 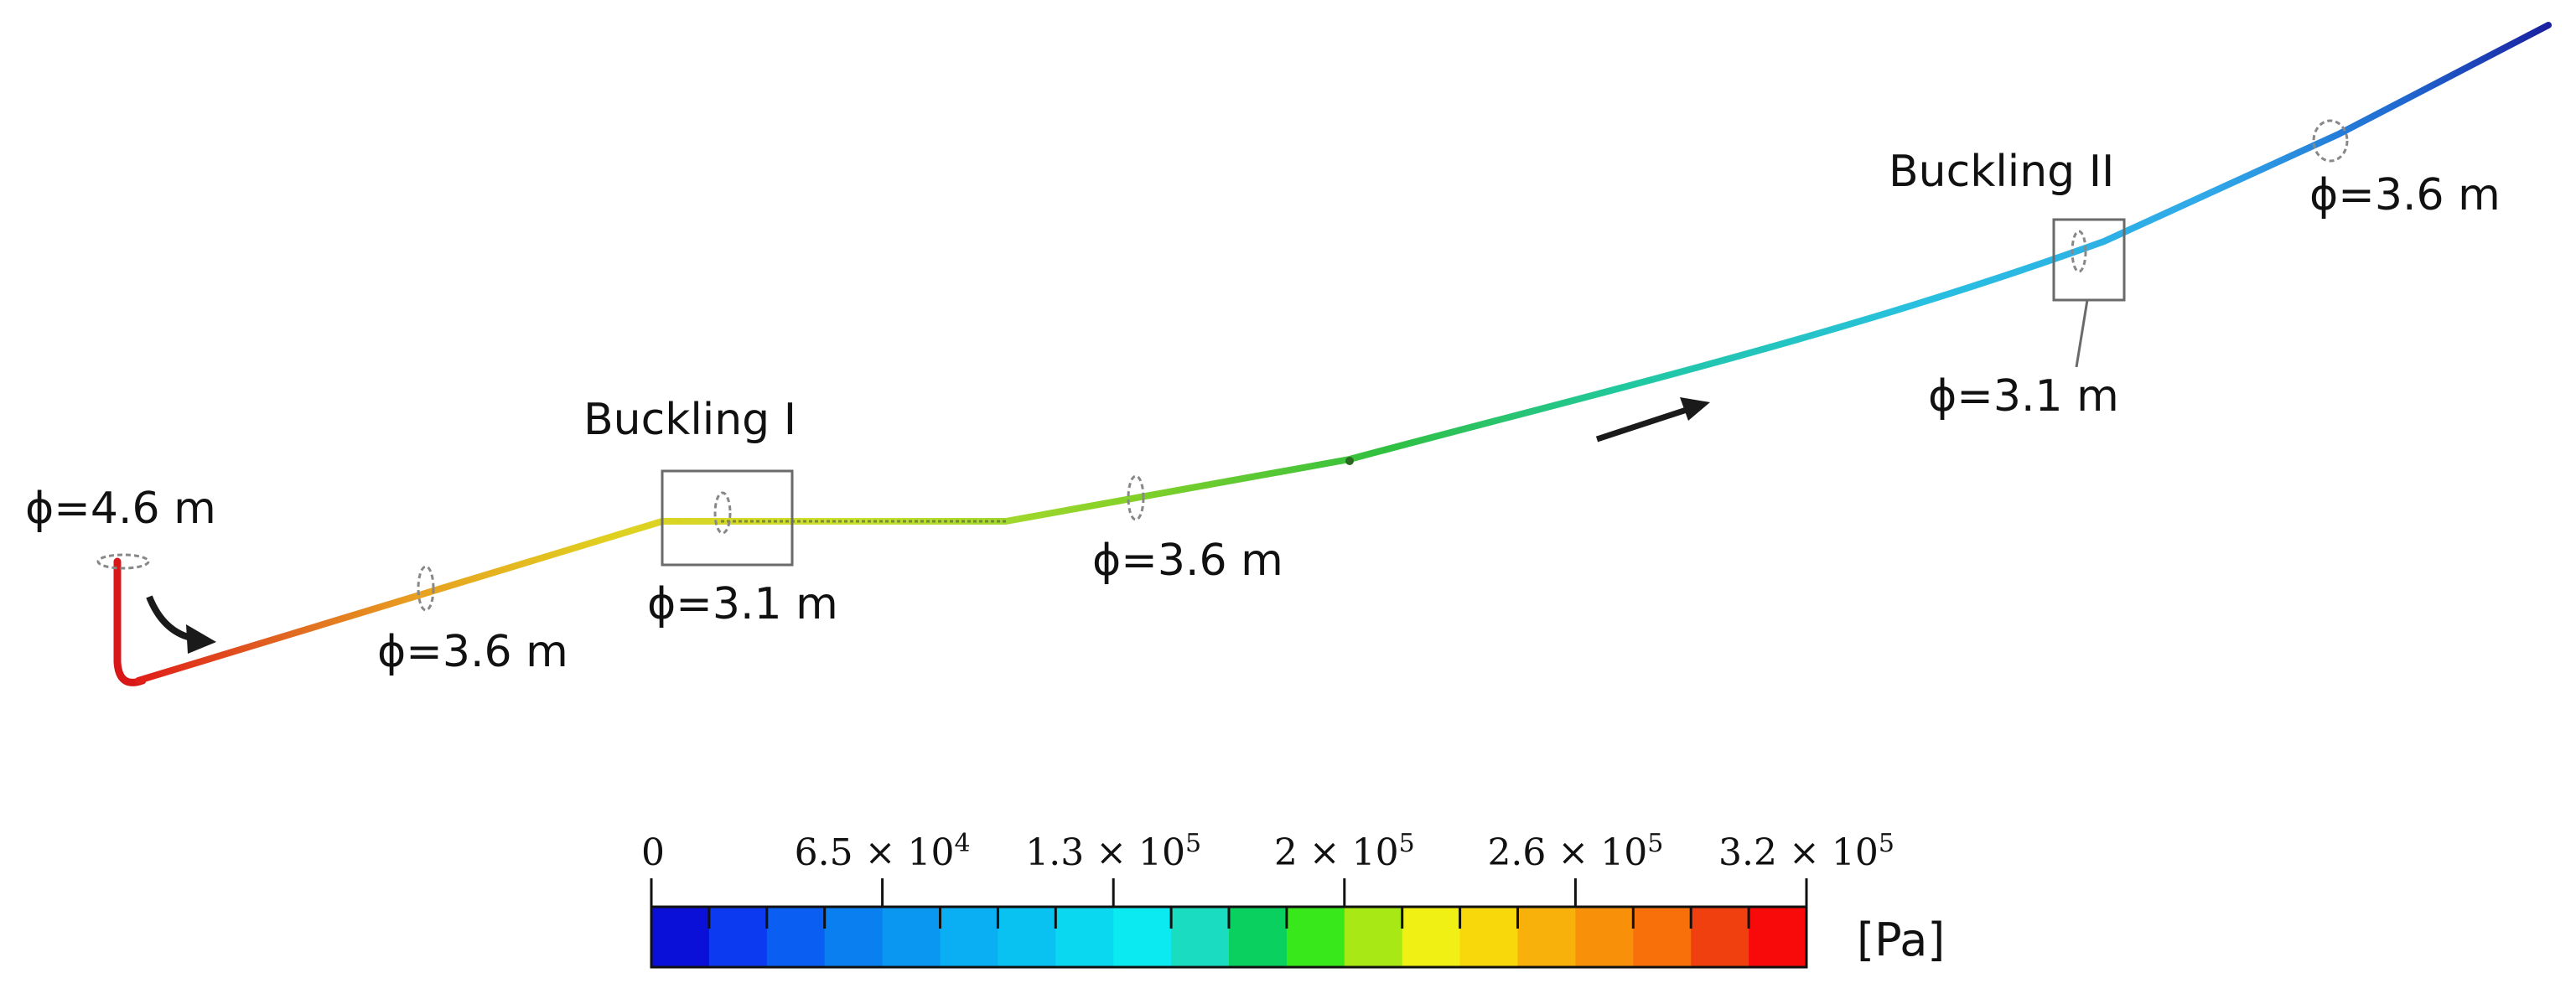 I want to click on flow-arrow-mid, so click(x=1652, y=420).